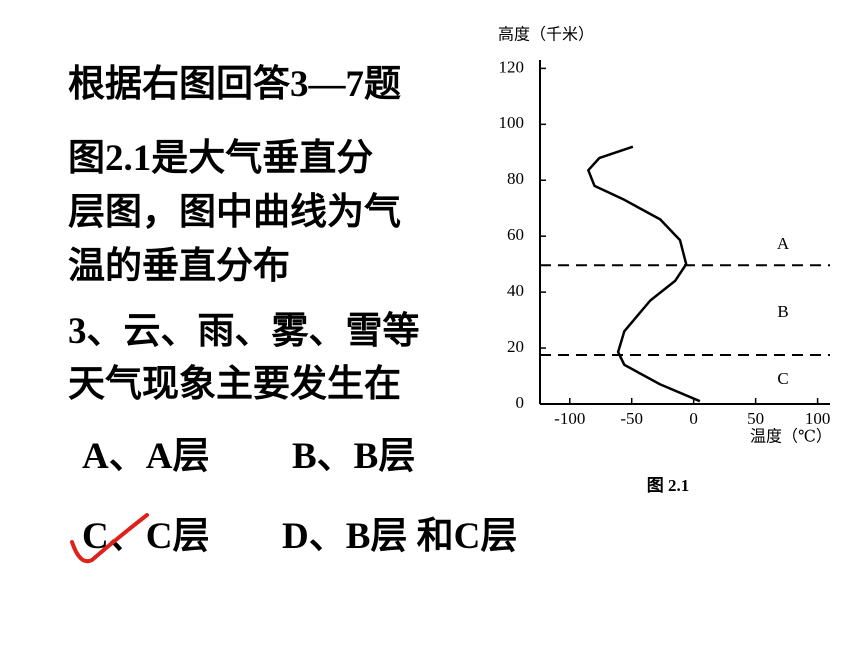 This screenshot has width=860, height=645. What do you see at coordinates (221, 158) in the screenshot?
I see `desc-line: 图2.1是大气垂直分` at bounding box center [221, 158].